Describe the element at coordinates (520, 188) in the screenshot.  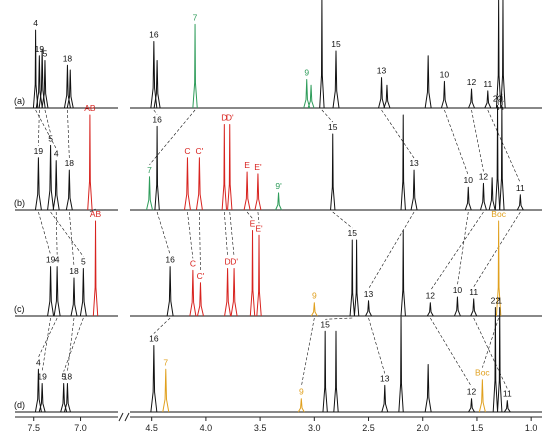
I see `peak-label-1-22: 11` at that location.